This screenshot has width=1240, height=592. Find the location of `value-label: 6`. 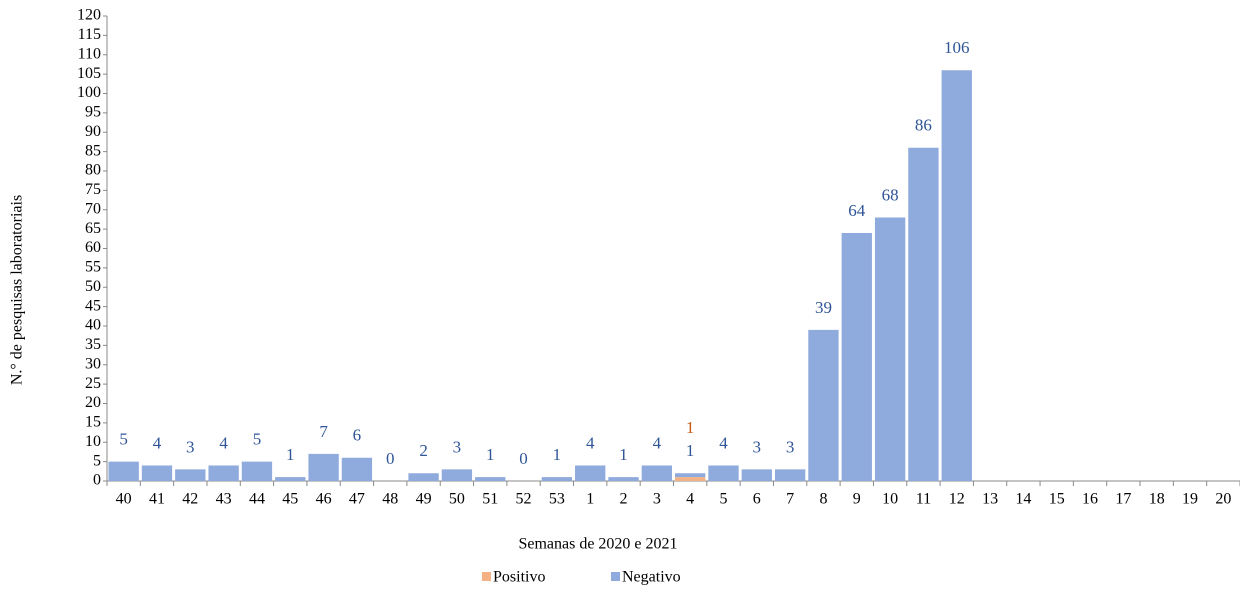

value-label: 6 is located at coordinates (357, 435).